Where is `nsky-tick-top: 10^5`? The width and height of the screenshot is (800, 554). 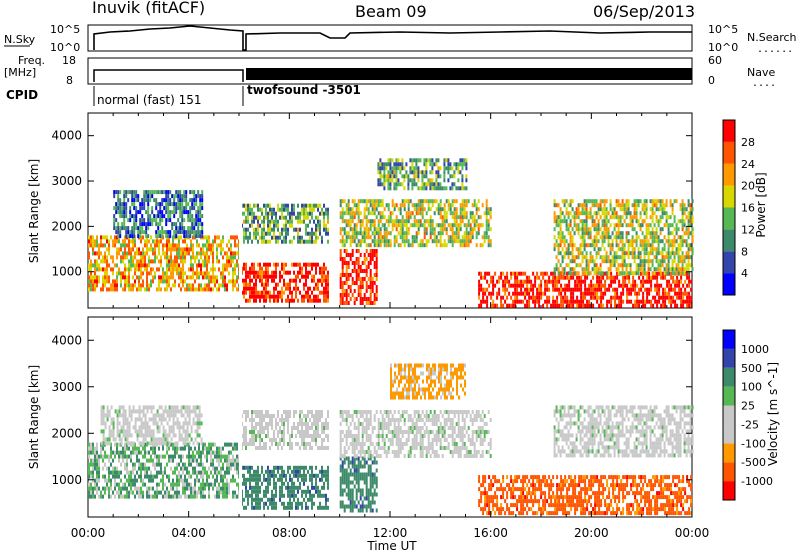 nsky-tick-top: 10^5 is located at coordinates (65, 29).